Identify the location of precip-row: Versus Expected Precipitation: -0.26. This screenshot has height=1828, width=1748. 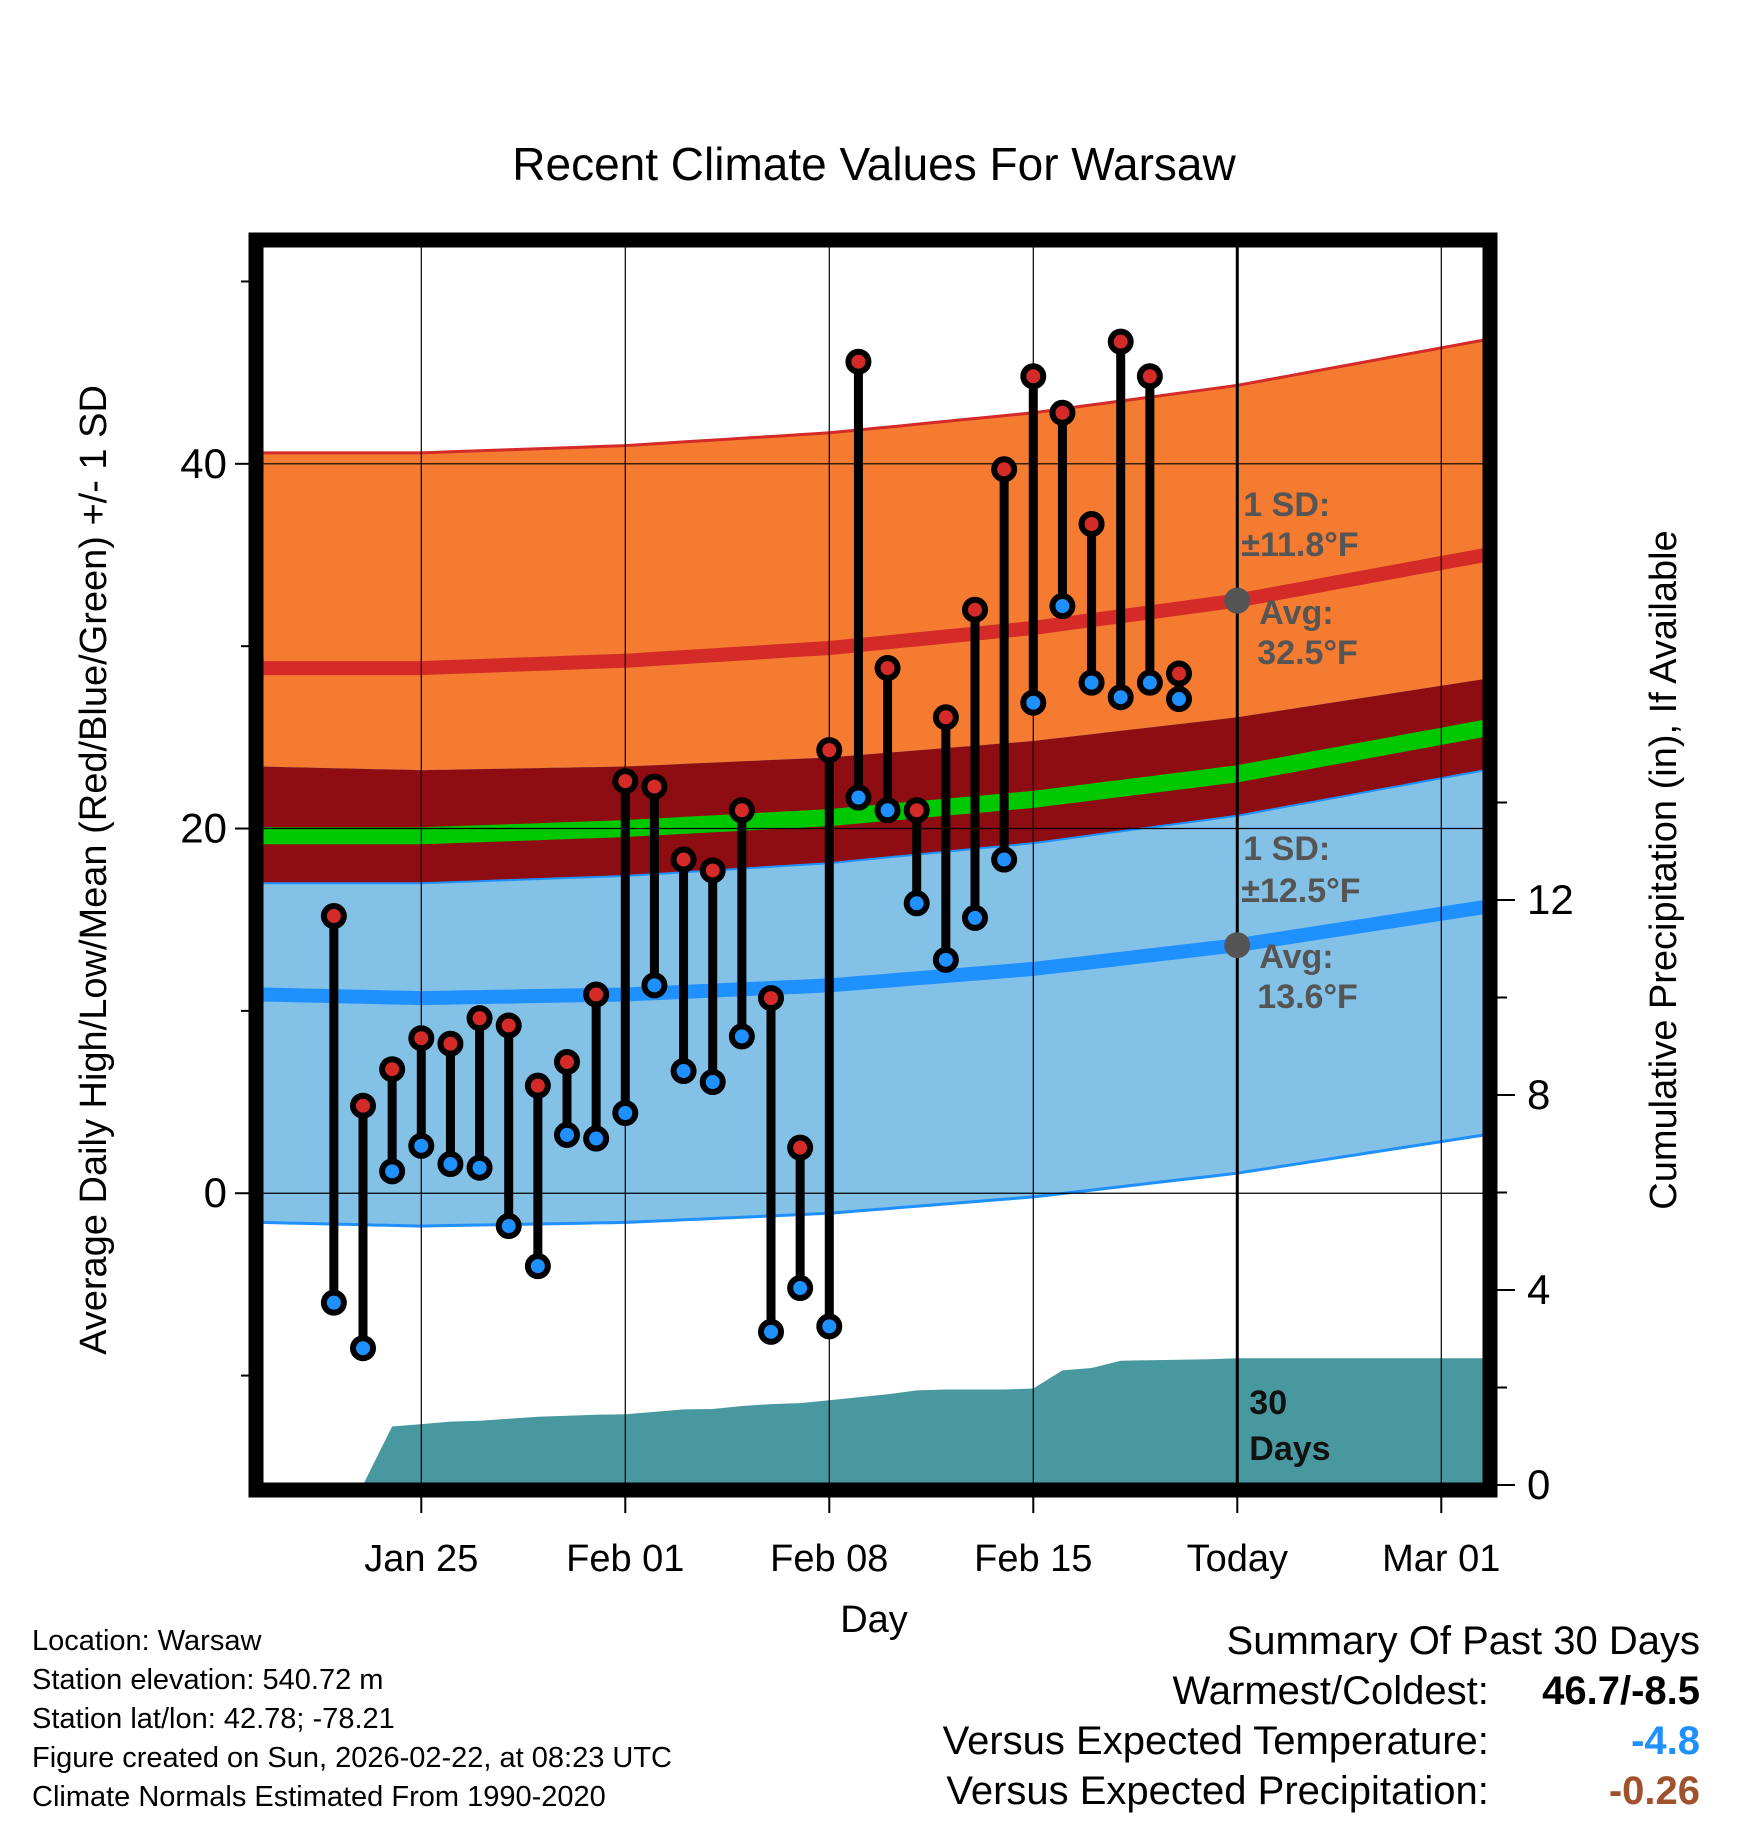
(1321, 1791).